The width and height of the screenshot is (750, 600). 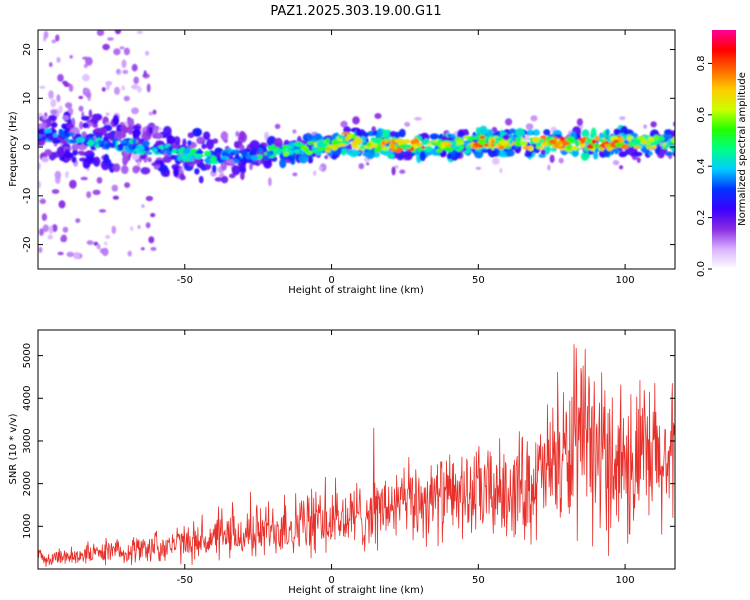 What do you see at coordinates (27, 440) in the screenshot?
I see `y-tick-label: 3000` at bounding box center [27, 440].